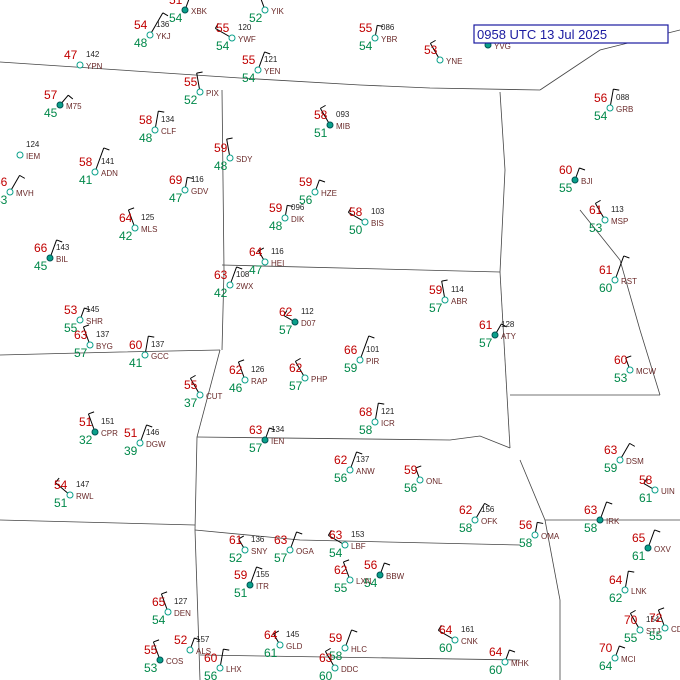 The width and height of the screenshot is (680, 680). I want to click on station-ybr: 55 54 086 YBR, so click(378, 37).